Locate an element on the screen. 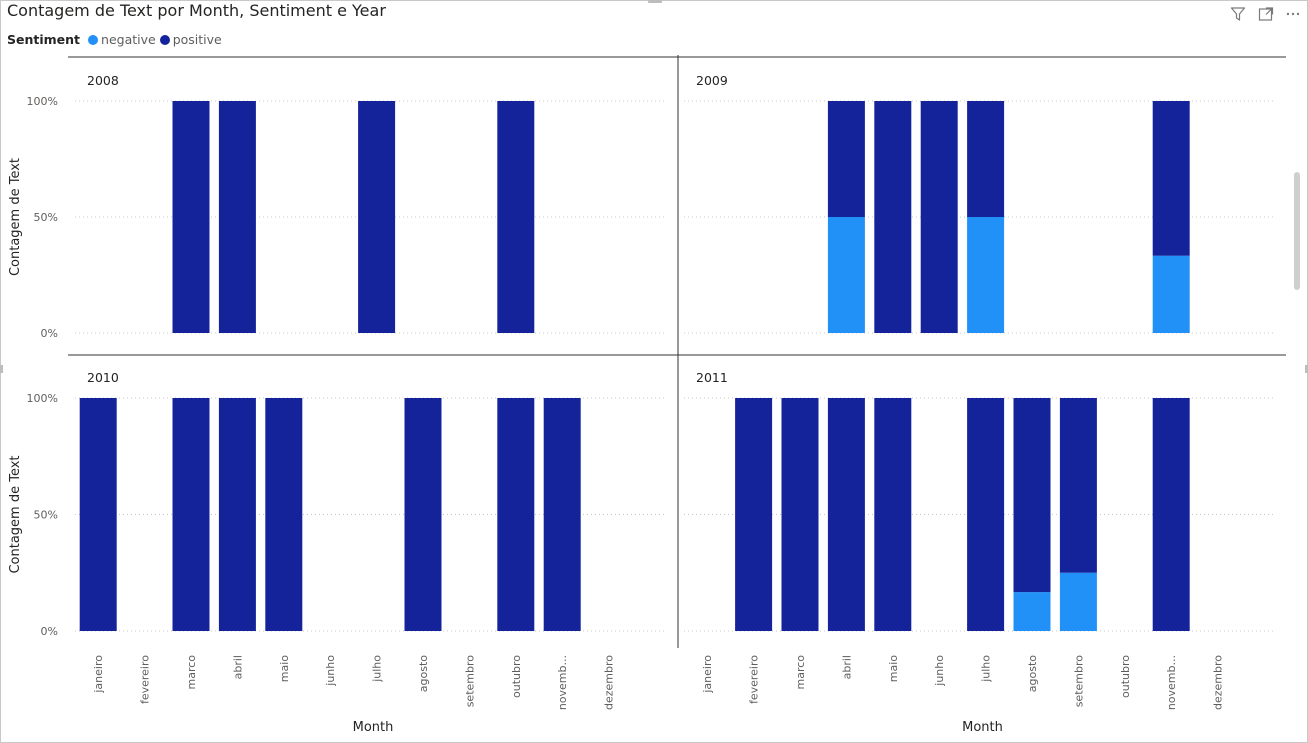 The width and height of the screenshot is (1308, 743). bar-2011-10-positive is located at coordinates (1171, 514).